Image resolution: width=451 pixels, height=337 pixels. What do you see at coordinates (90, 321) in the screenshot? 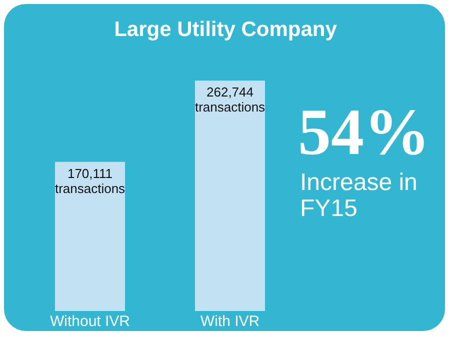
I see `x-tick-label: Without IVR` at bounding box center [90, 321].